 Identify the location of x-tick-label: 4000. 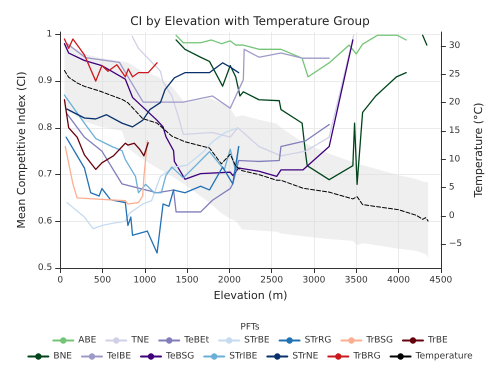
(398, 281).